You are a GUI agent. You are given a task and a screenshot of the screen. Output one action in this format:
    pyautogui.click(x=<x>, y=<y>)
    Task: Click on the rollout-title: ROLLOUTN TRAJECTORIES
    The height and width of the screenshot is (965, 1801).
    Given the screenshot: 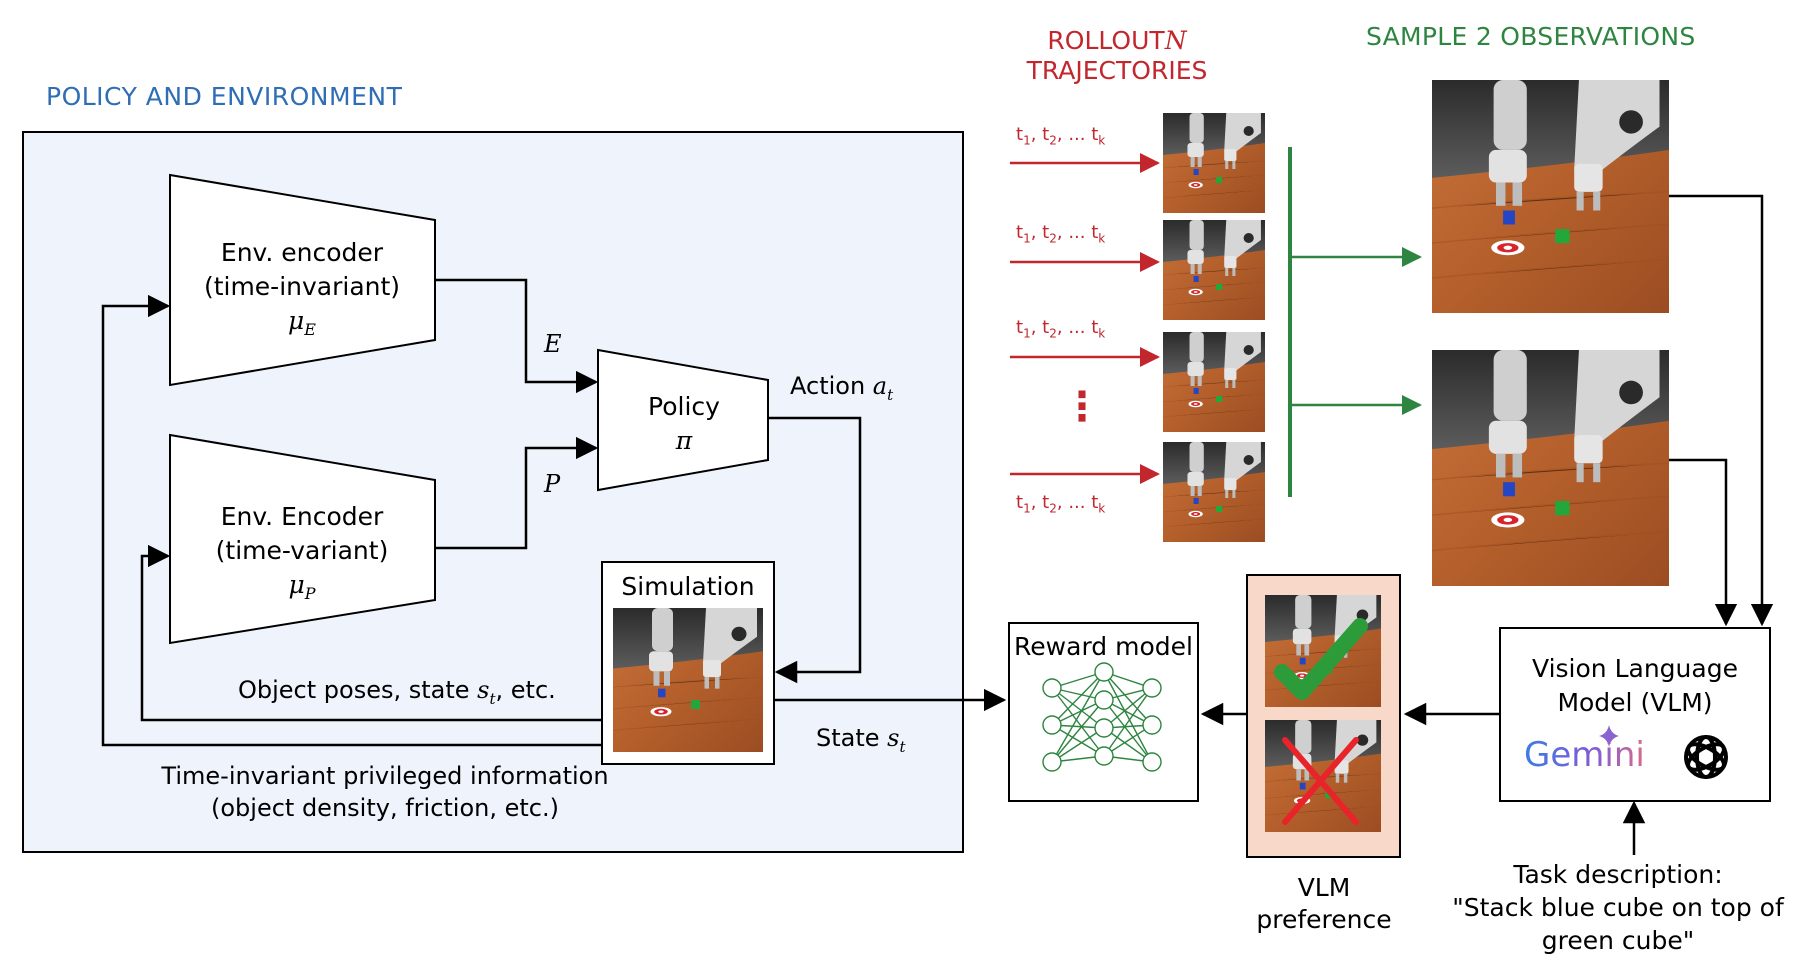 What is the action you would take?
    pyautogui.click(x=1117, y=56)
    